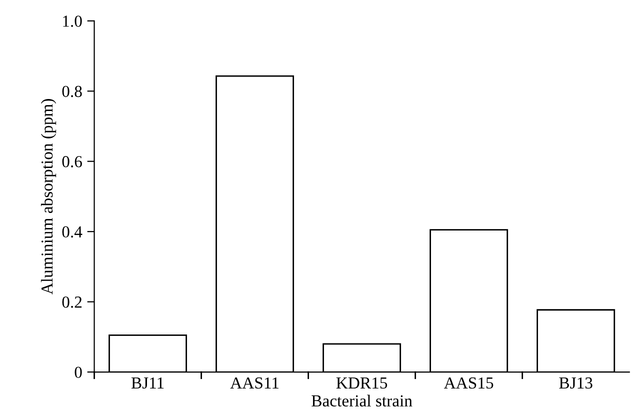  What do you see at coordinates (575, 383) in the screenshot?
I see `x-tick-label: BJ13` at bounding box center [575, 383].